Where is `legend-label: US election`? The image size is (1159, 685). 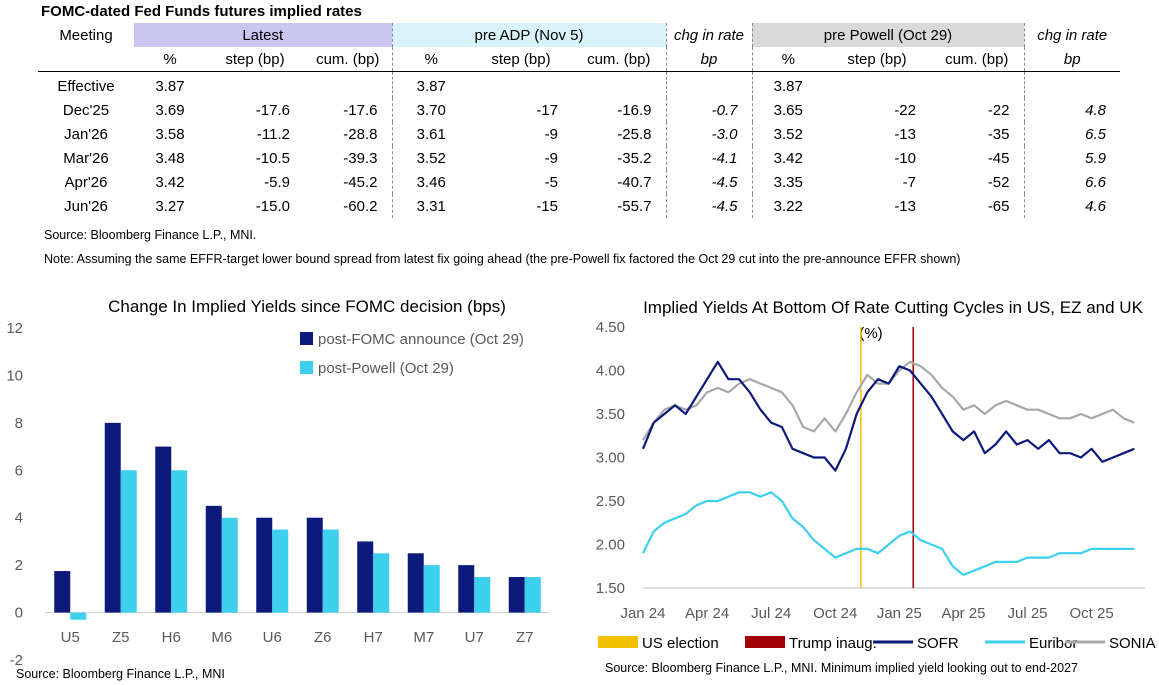
legend-label: US election is located at coordinates (680, 643).